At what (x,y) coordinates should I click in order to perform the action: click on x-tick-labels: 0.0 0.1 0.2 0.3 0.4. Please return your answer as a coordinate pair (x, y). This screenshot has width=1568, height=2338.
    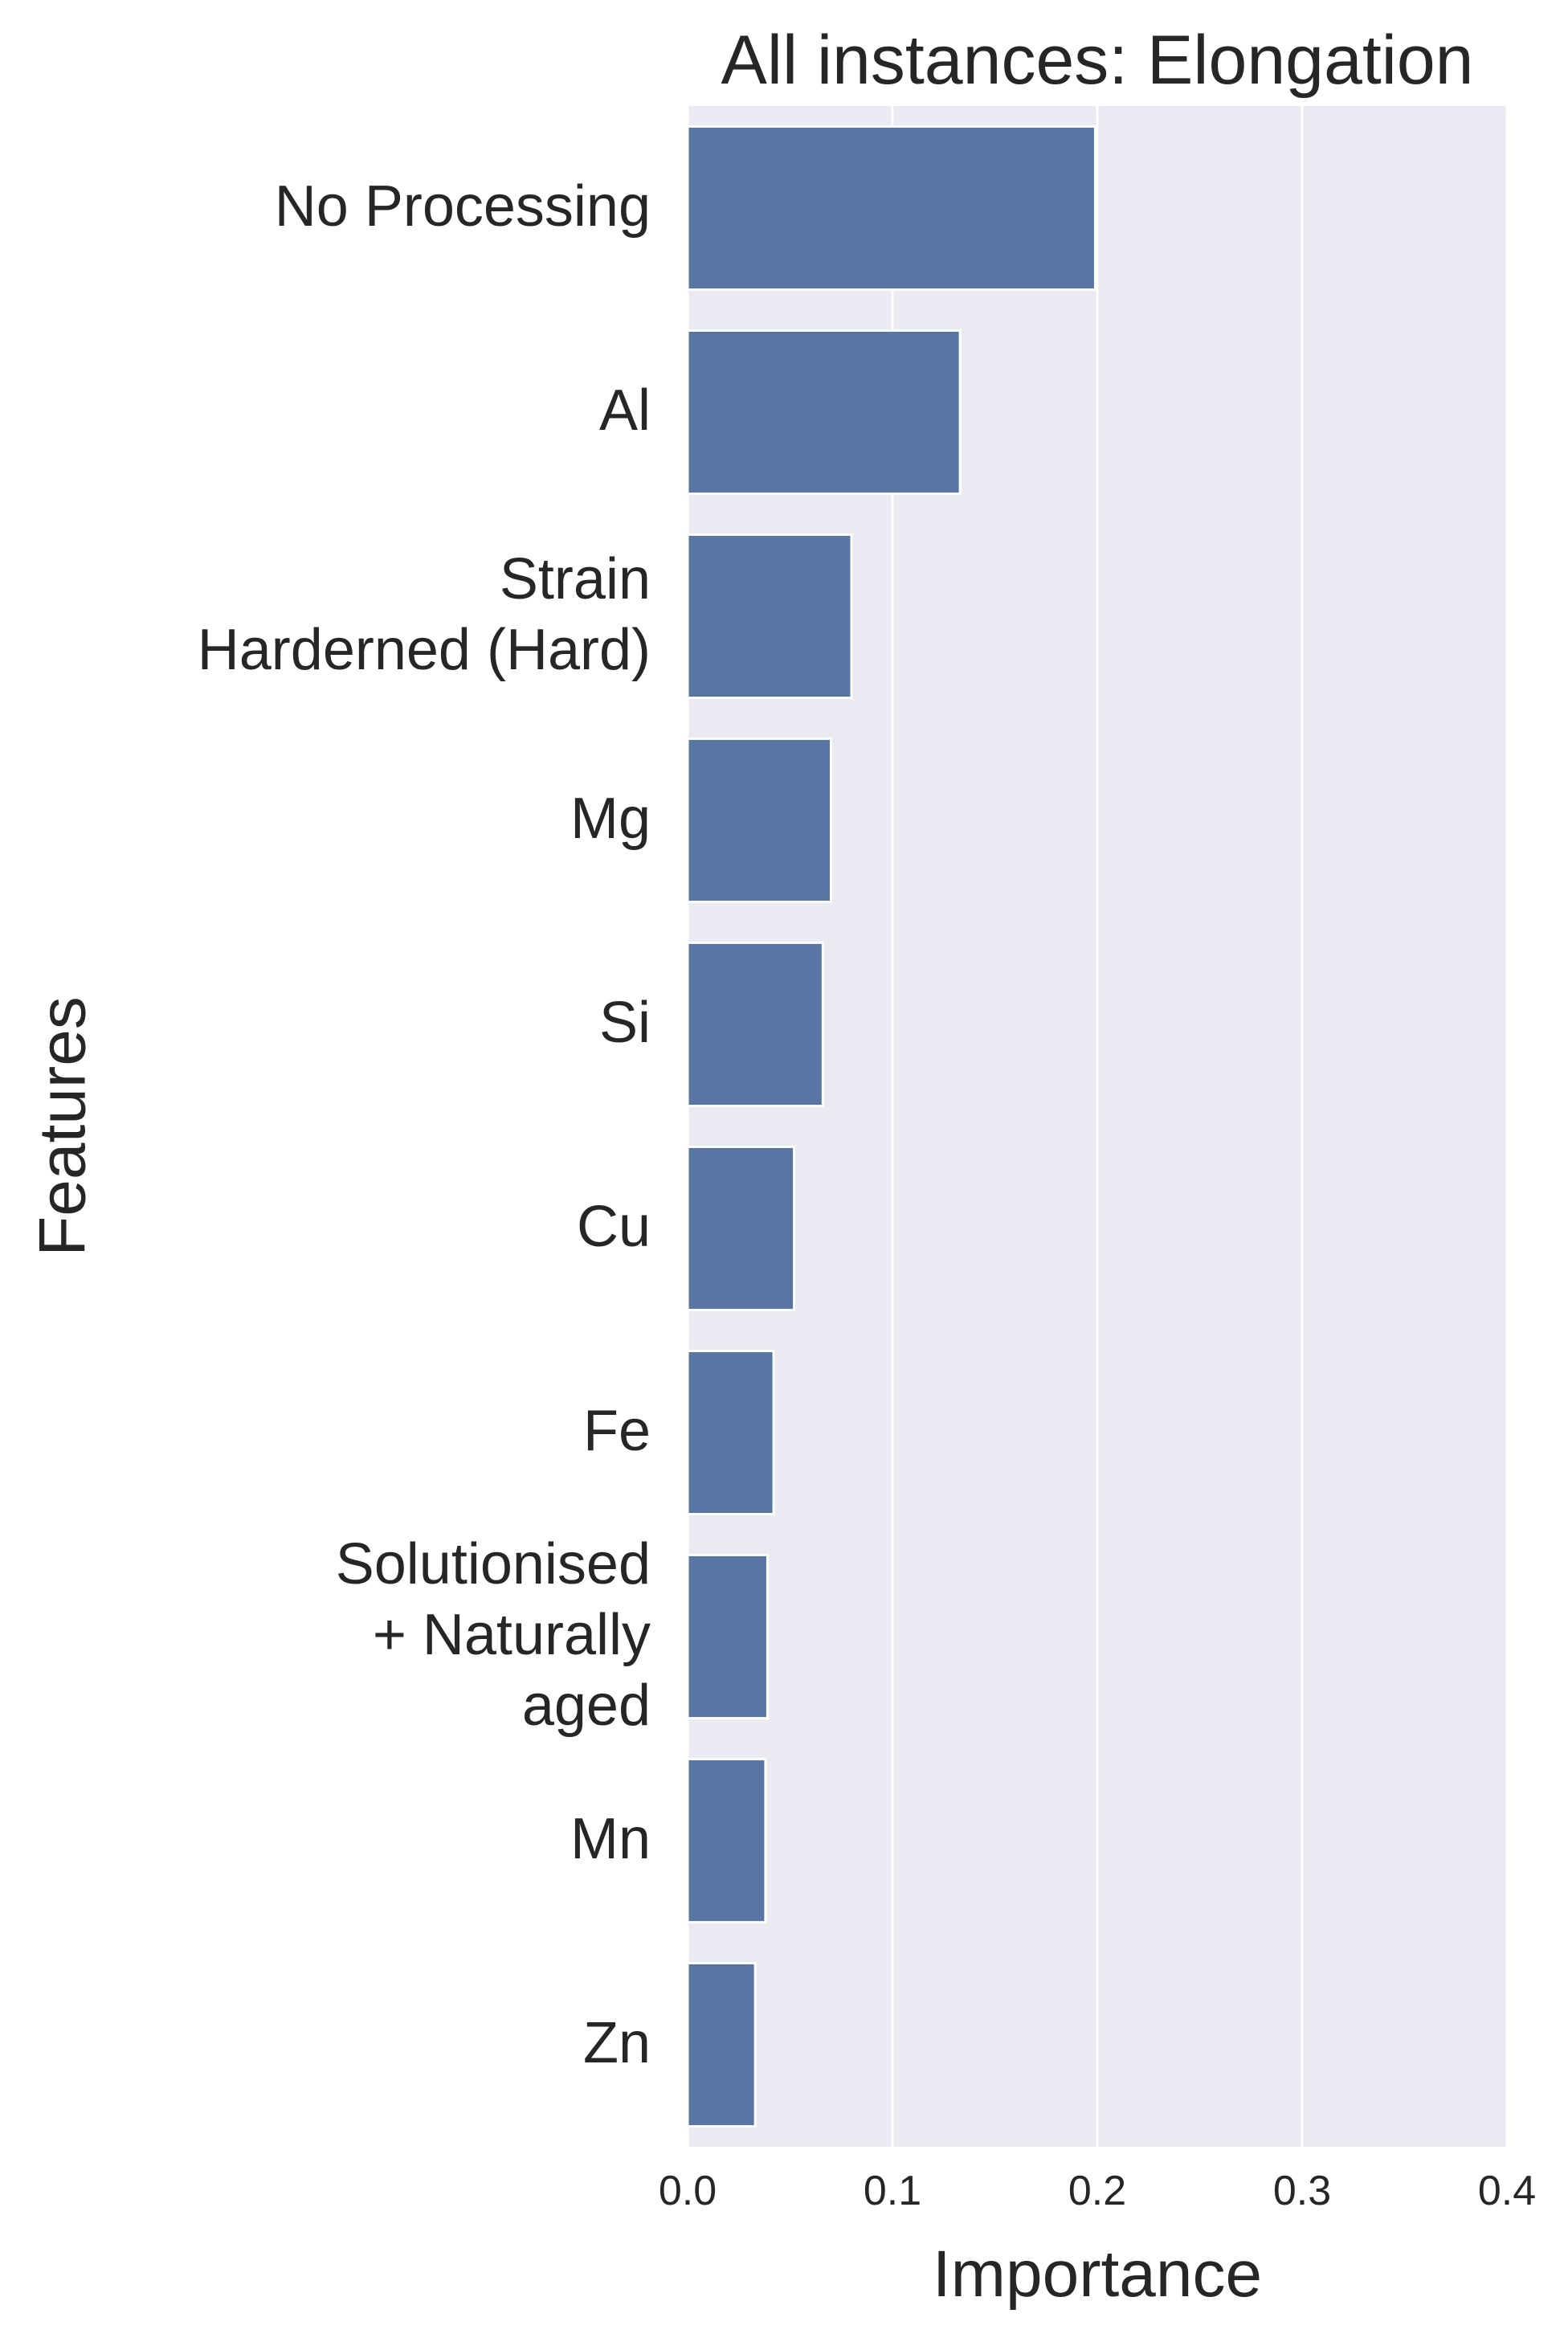
    Looking at the image, I should click on (1097, 2191).